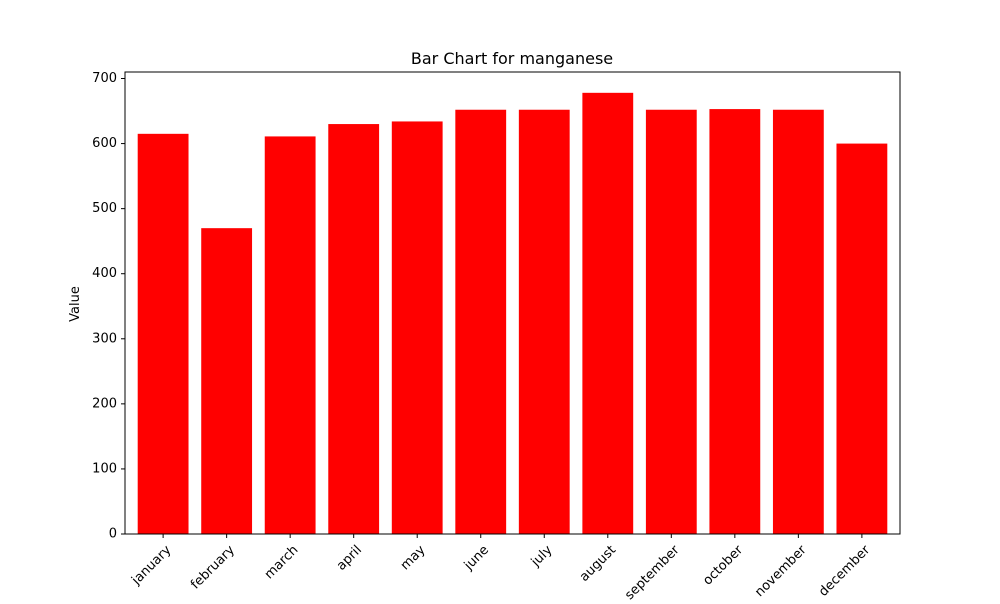  Describe the element at coordinates (104, 143) in the screenshot. I see `y-tick-label: 600` at that location.